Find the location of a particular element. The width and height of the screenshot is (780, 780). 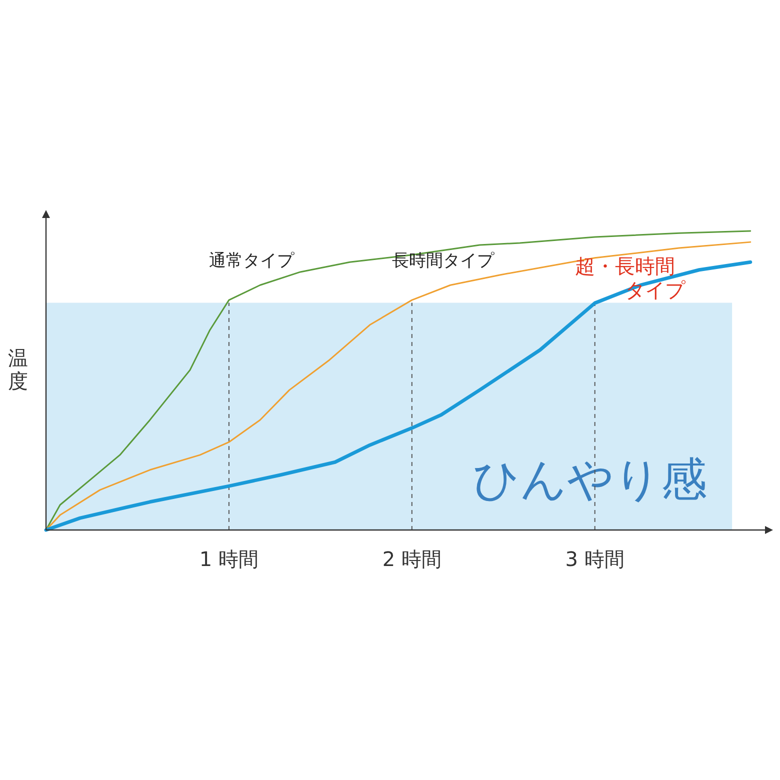

x-tick-label: 1 時間 is located at coordinates (228, 559).